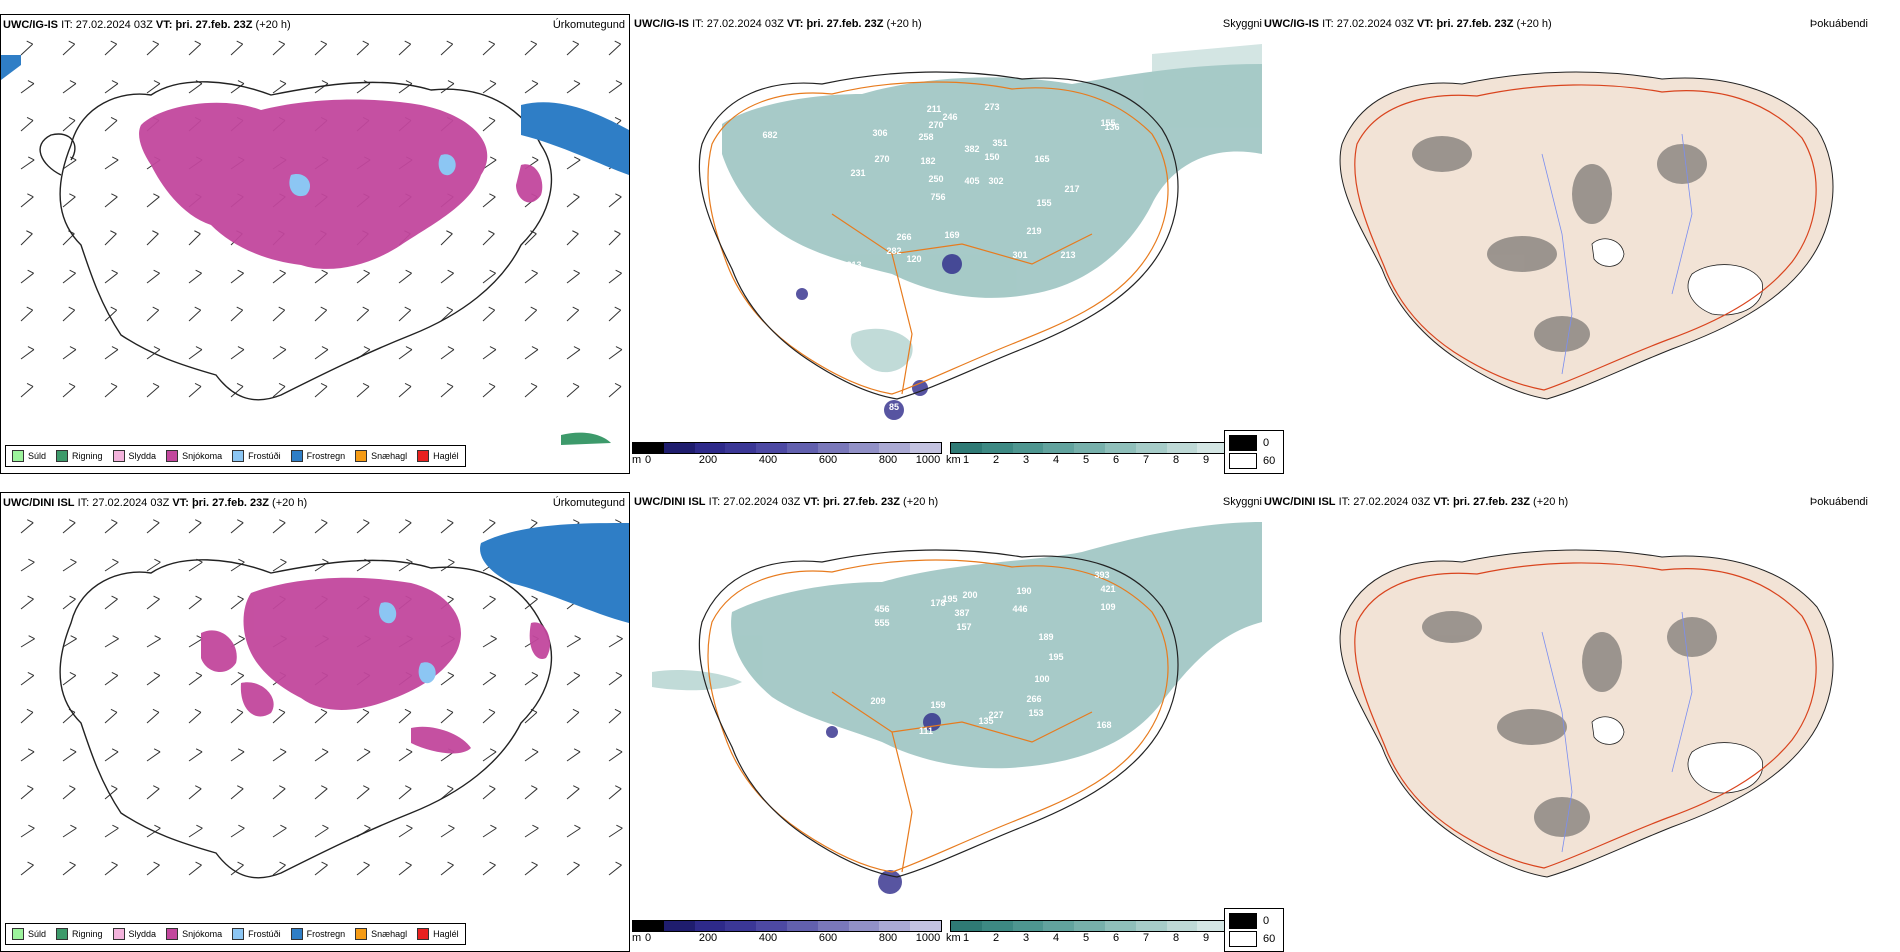  I want to click on frostudi-areas, so click(372, 175).